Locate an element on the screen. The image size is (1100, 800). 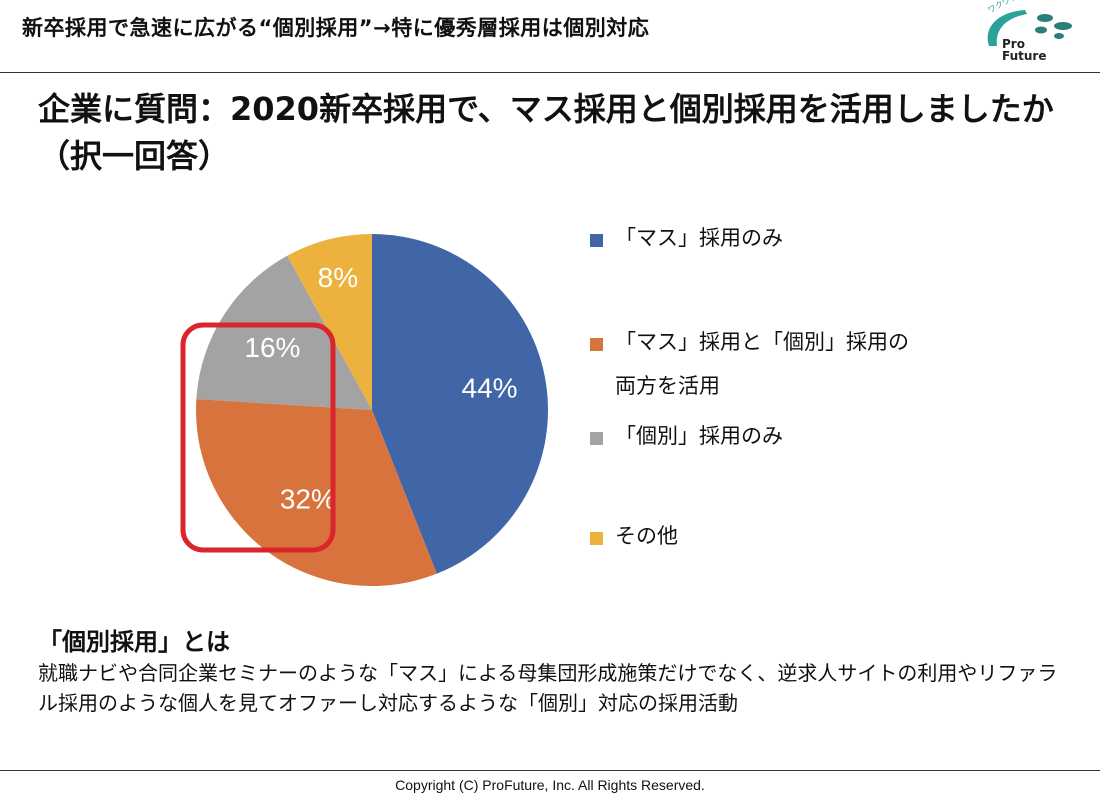
highlight-box is located at coordinates (258, 437).